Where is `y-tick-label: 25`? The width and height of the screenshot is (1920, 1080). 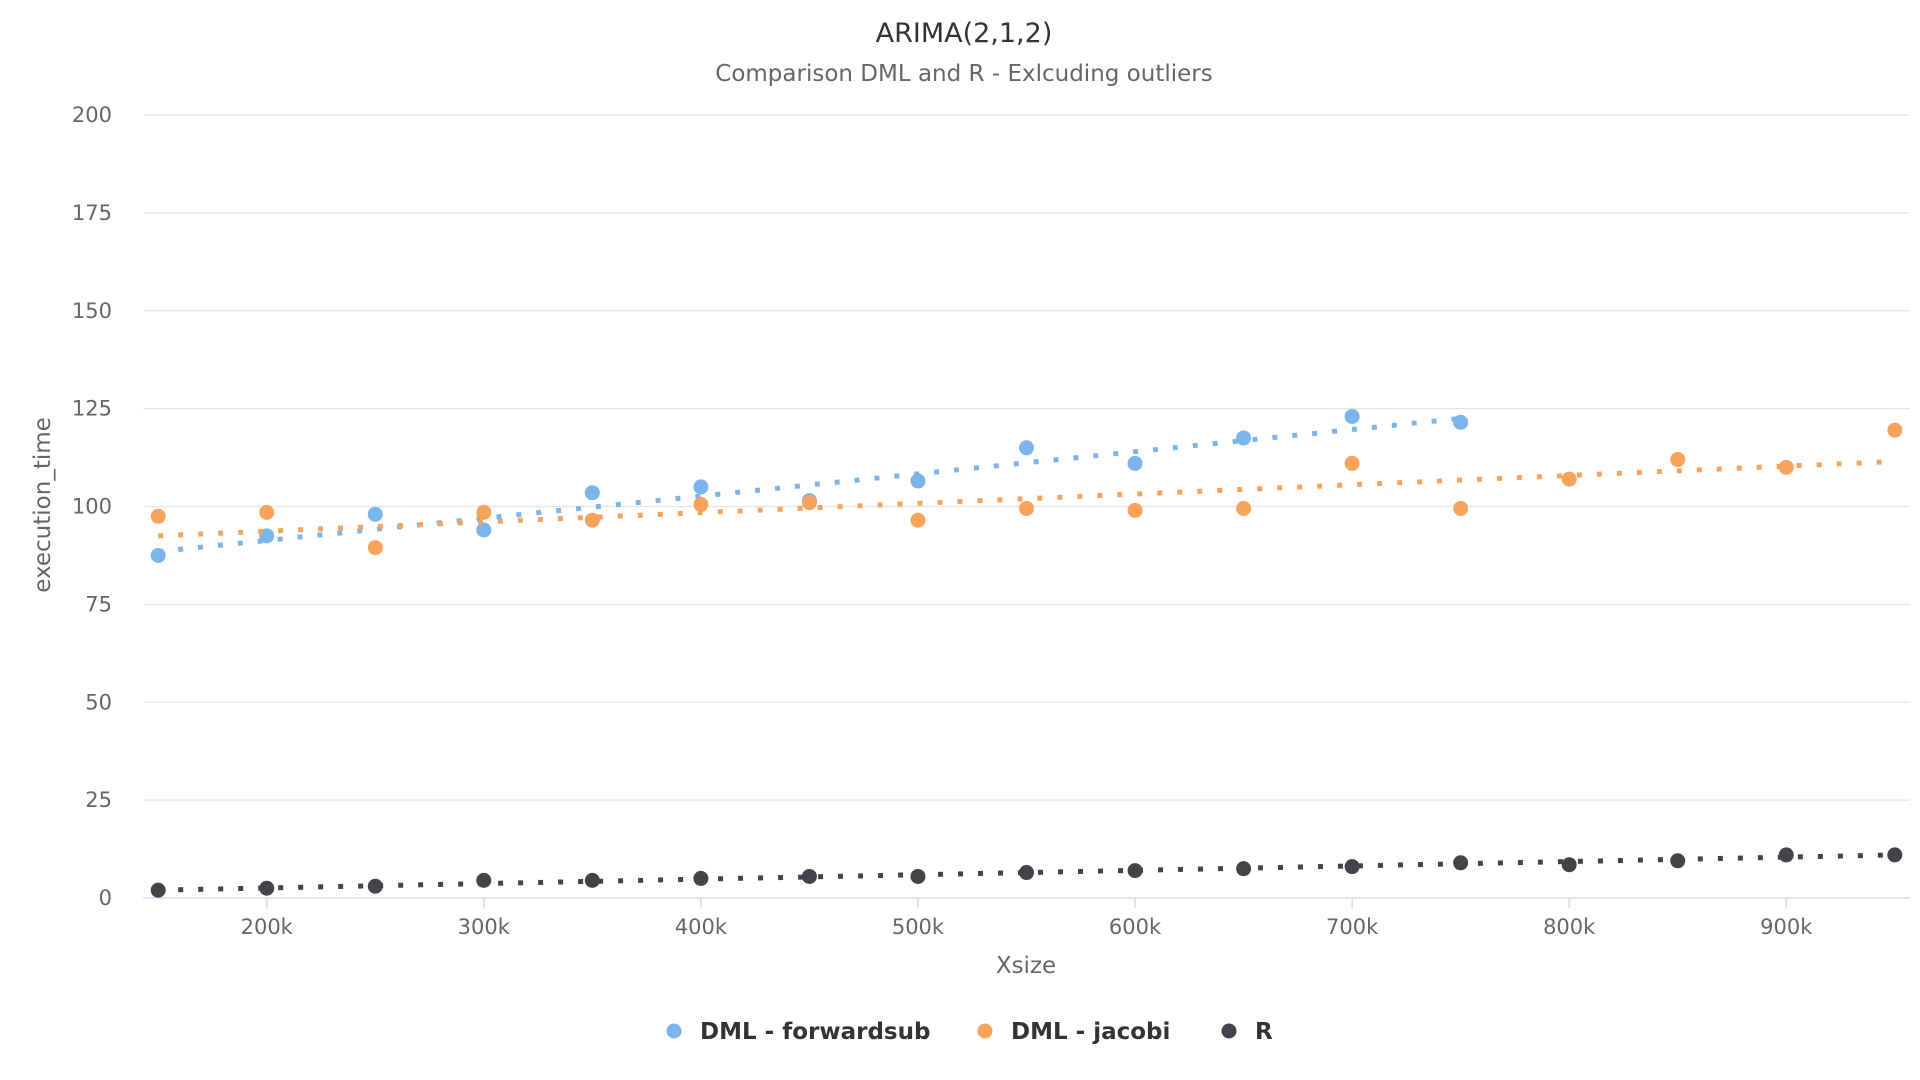
y-tick-label: 25 is located at coordinates (98, 800).